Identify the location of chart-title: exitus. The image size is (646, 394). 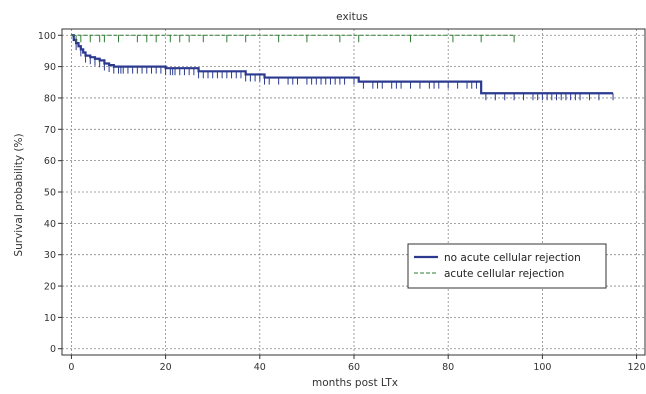
(352, 17).